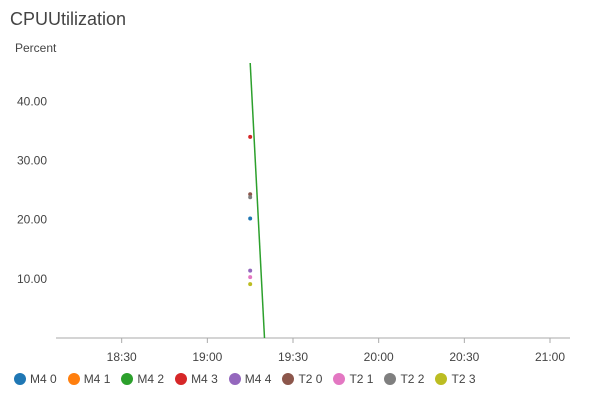  Describe the element at coordinates (122, 357) in the screenshot. I see `x-tick-label: 18:30` at that location.